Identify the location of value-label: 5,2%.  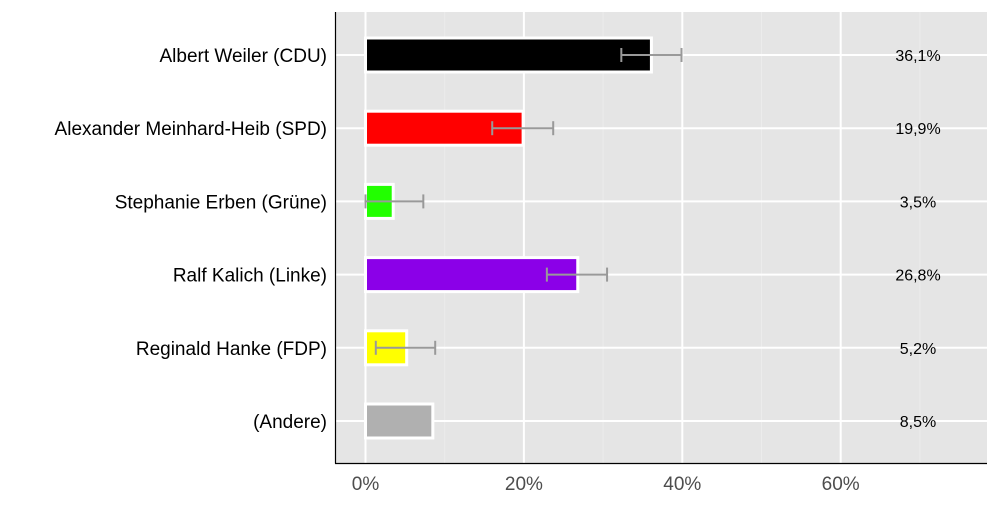
(918, 349).